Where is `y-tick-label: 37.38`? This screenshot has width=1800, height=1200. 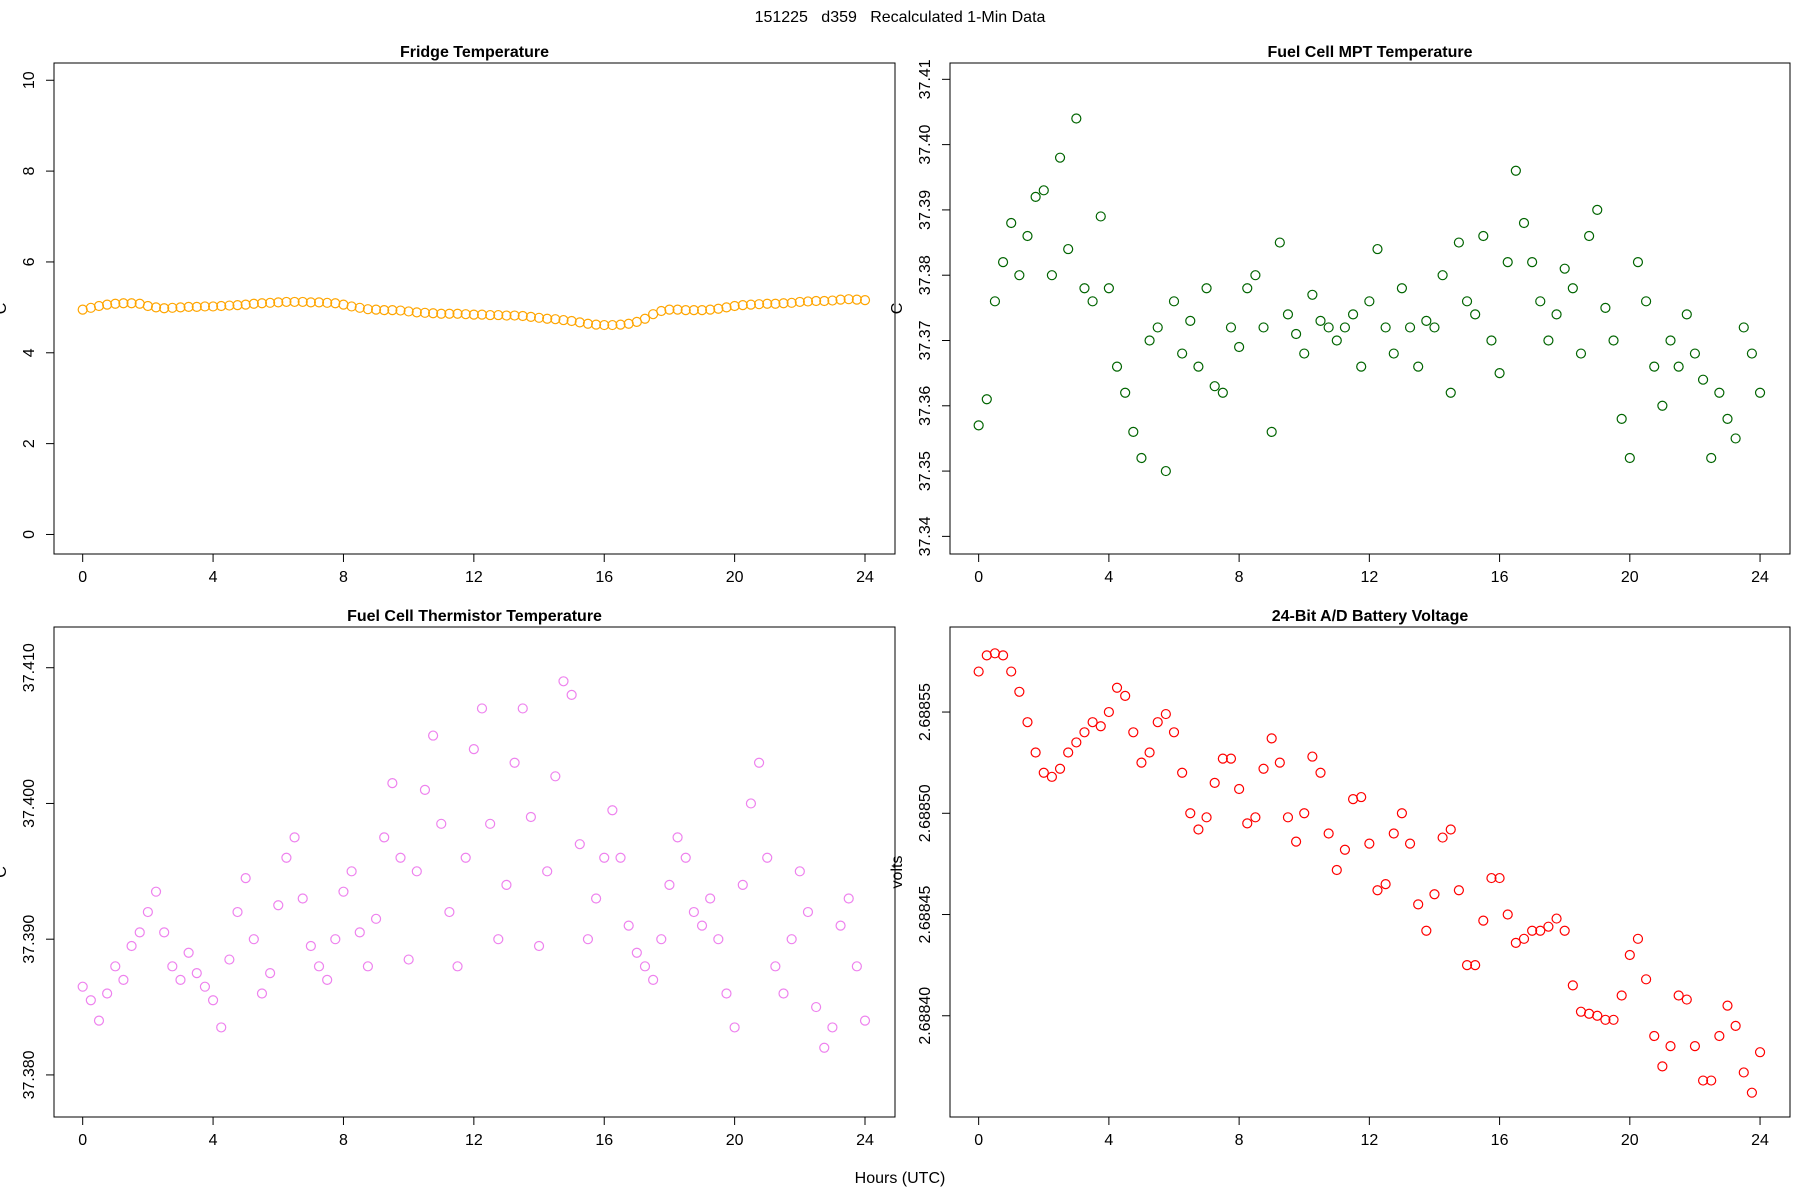 y-tick-label: 37.38 is located at coordinates (925, 275).